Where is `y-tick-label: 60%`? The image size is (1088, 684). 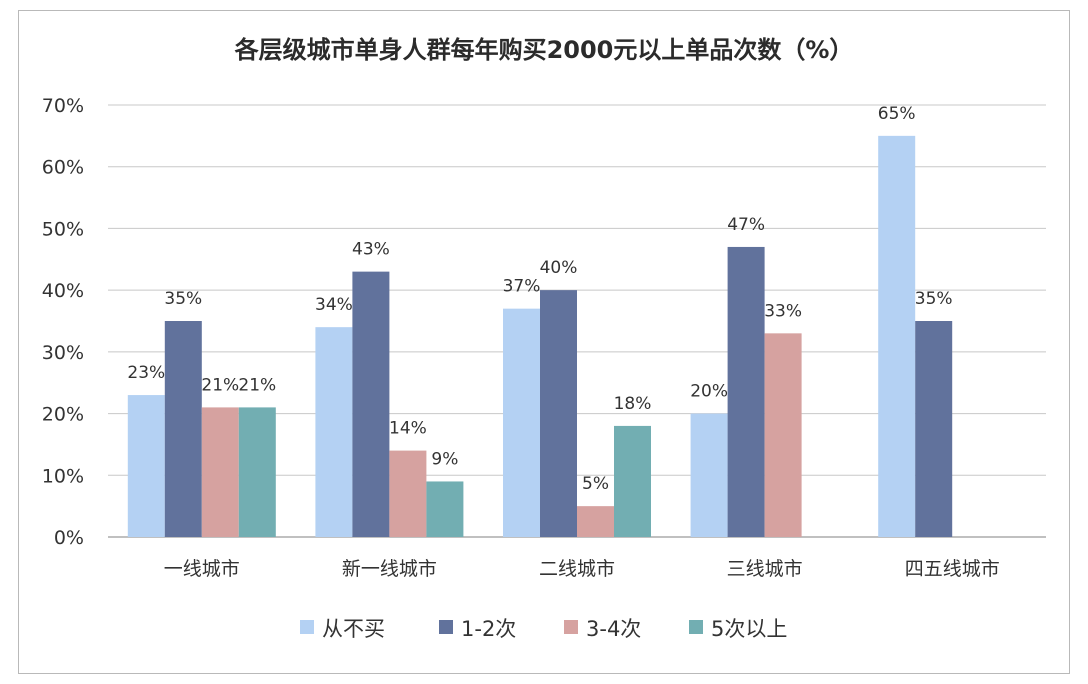
y-tick-label: 60% is located at coordinates (63, 168).